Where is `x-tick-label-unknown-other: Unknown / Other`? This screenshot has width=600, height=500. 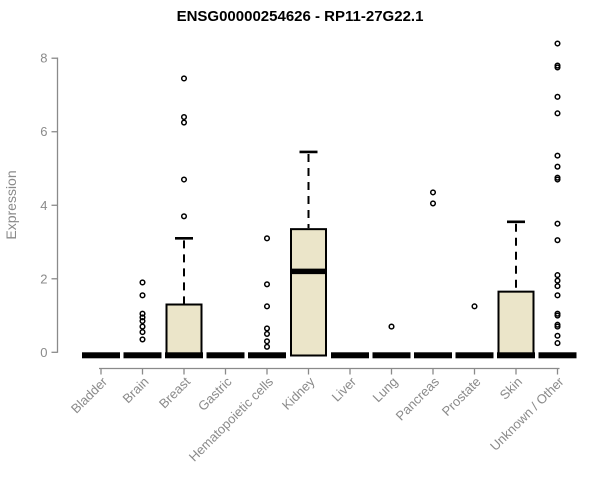
x-tick-label-unknown-other: Unknown / Other is located at coordinates (527, 414).